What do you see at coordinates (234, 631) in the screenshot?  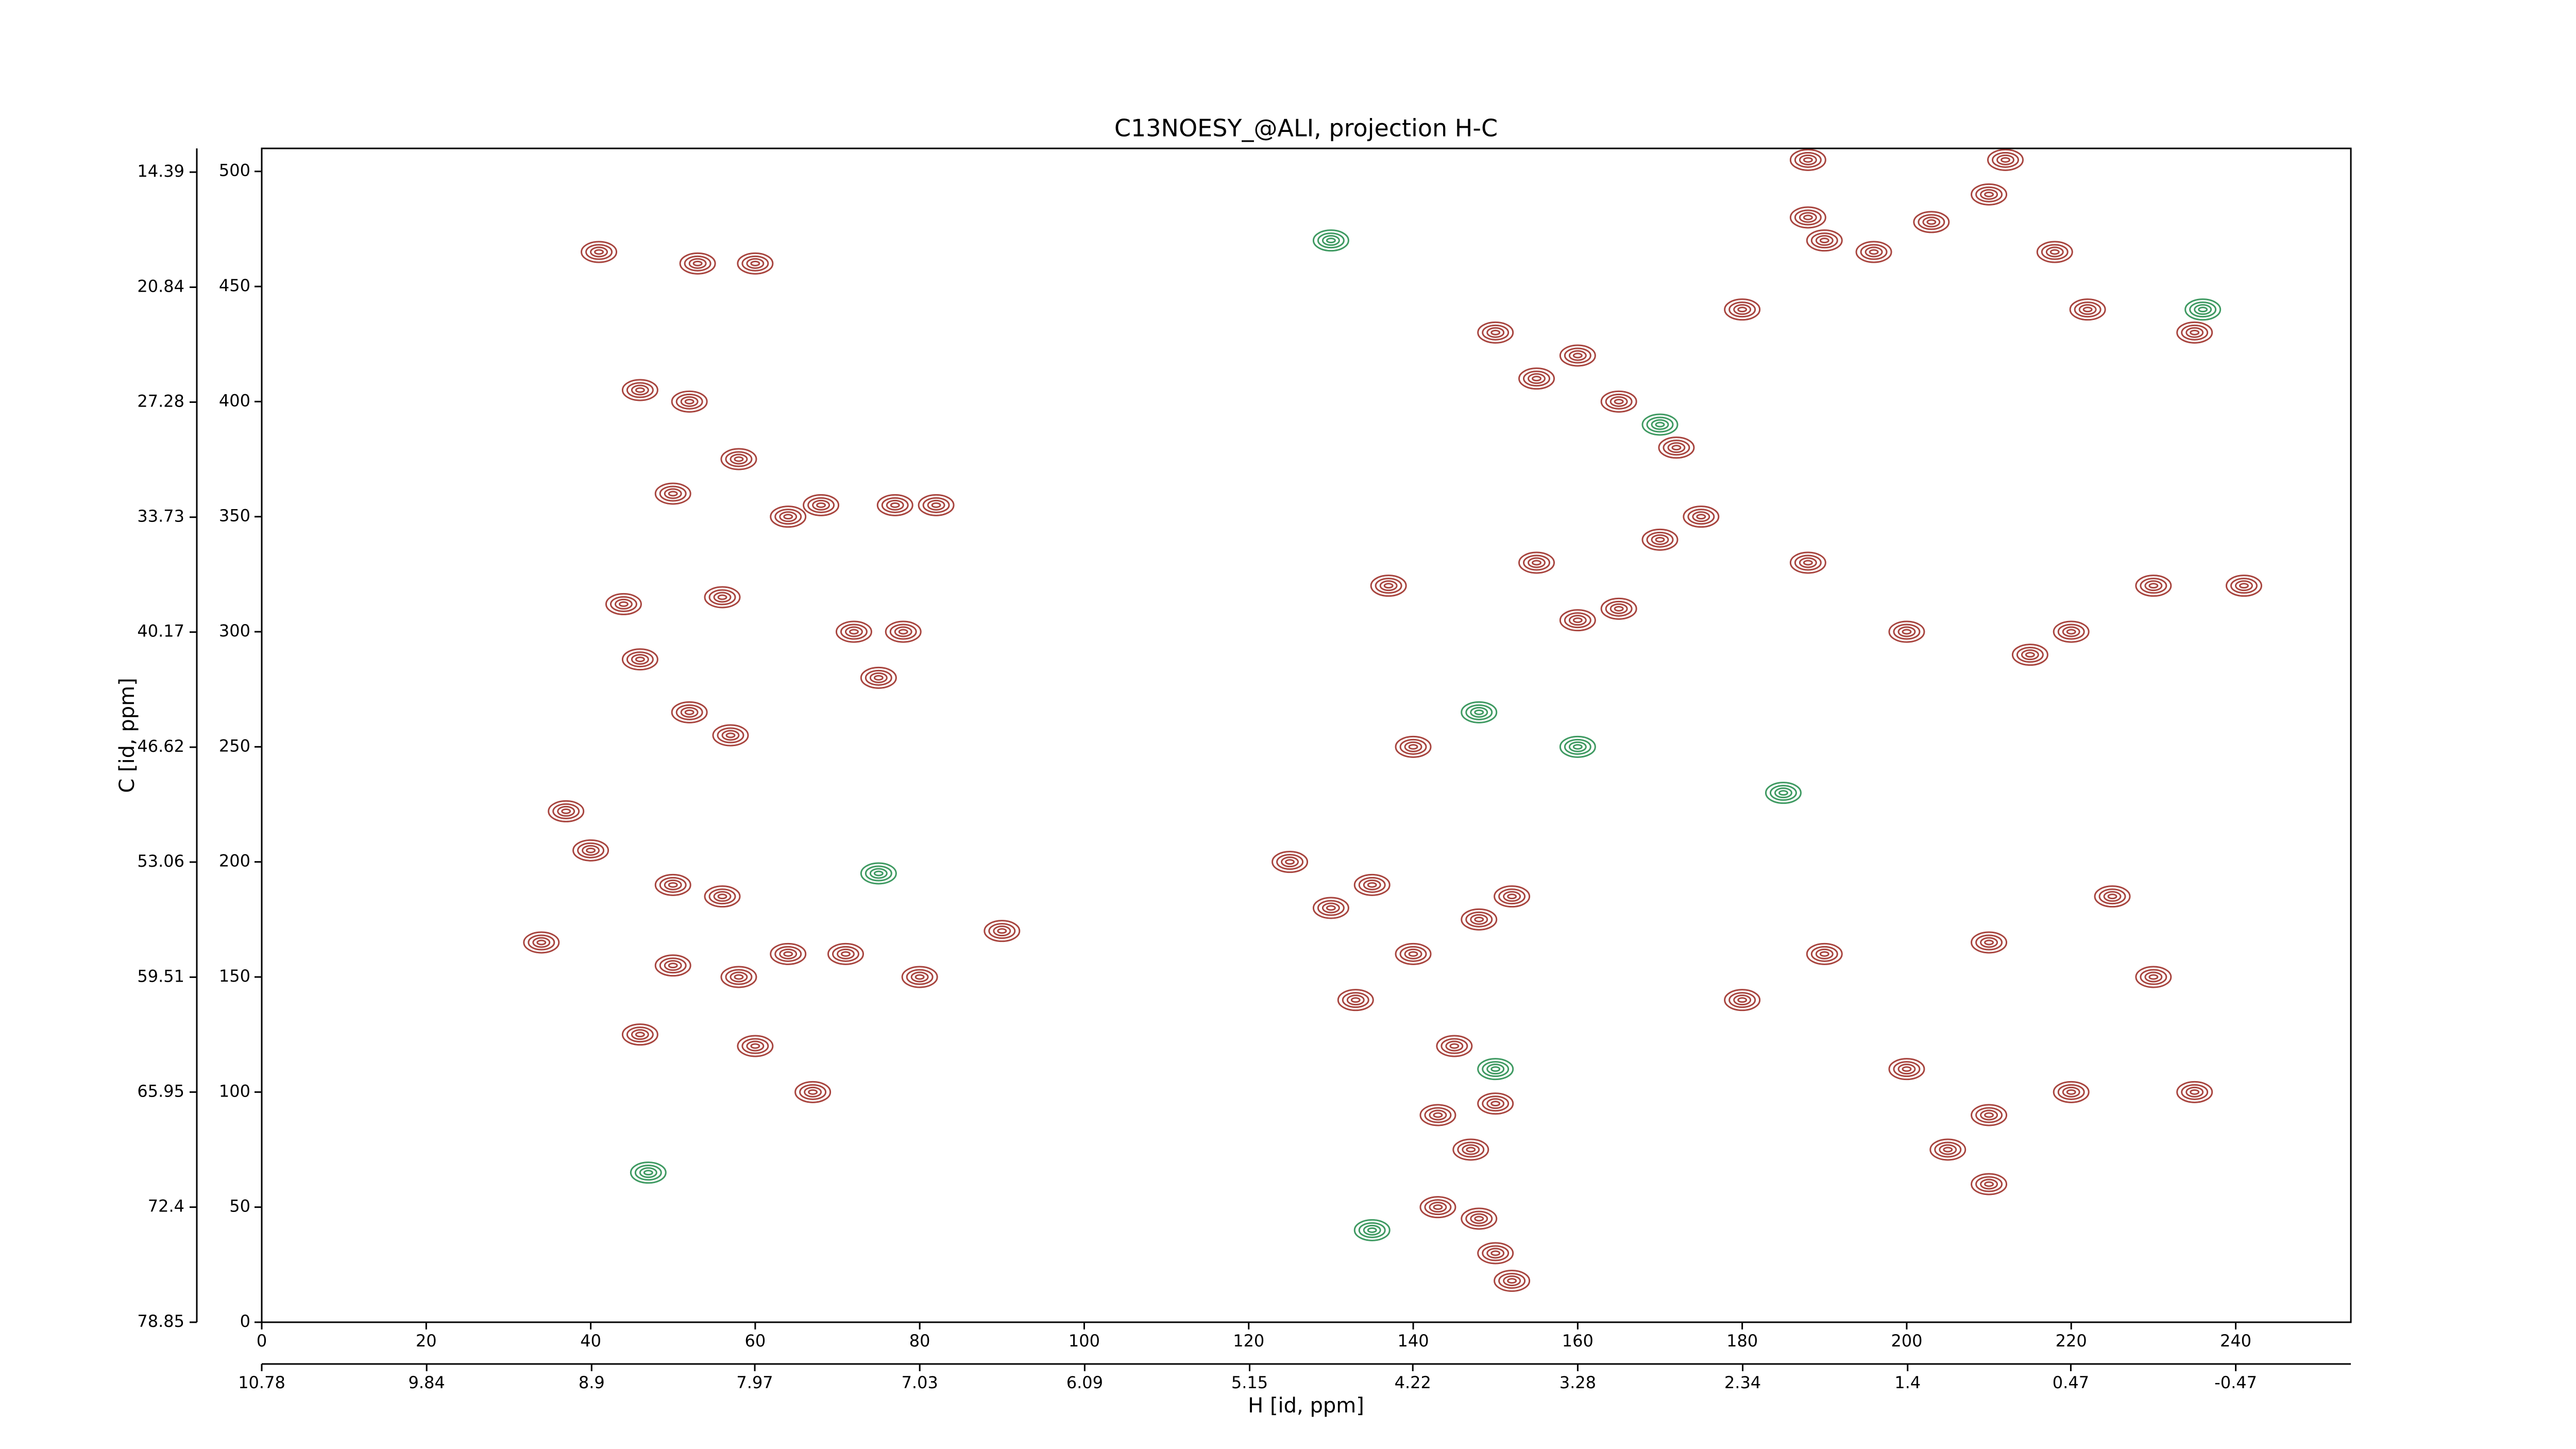 I see `y-tick-label: 300` at bounding box center [234, 631].